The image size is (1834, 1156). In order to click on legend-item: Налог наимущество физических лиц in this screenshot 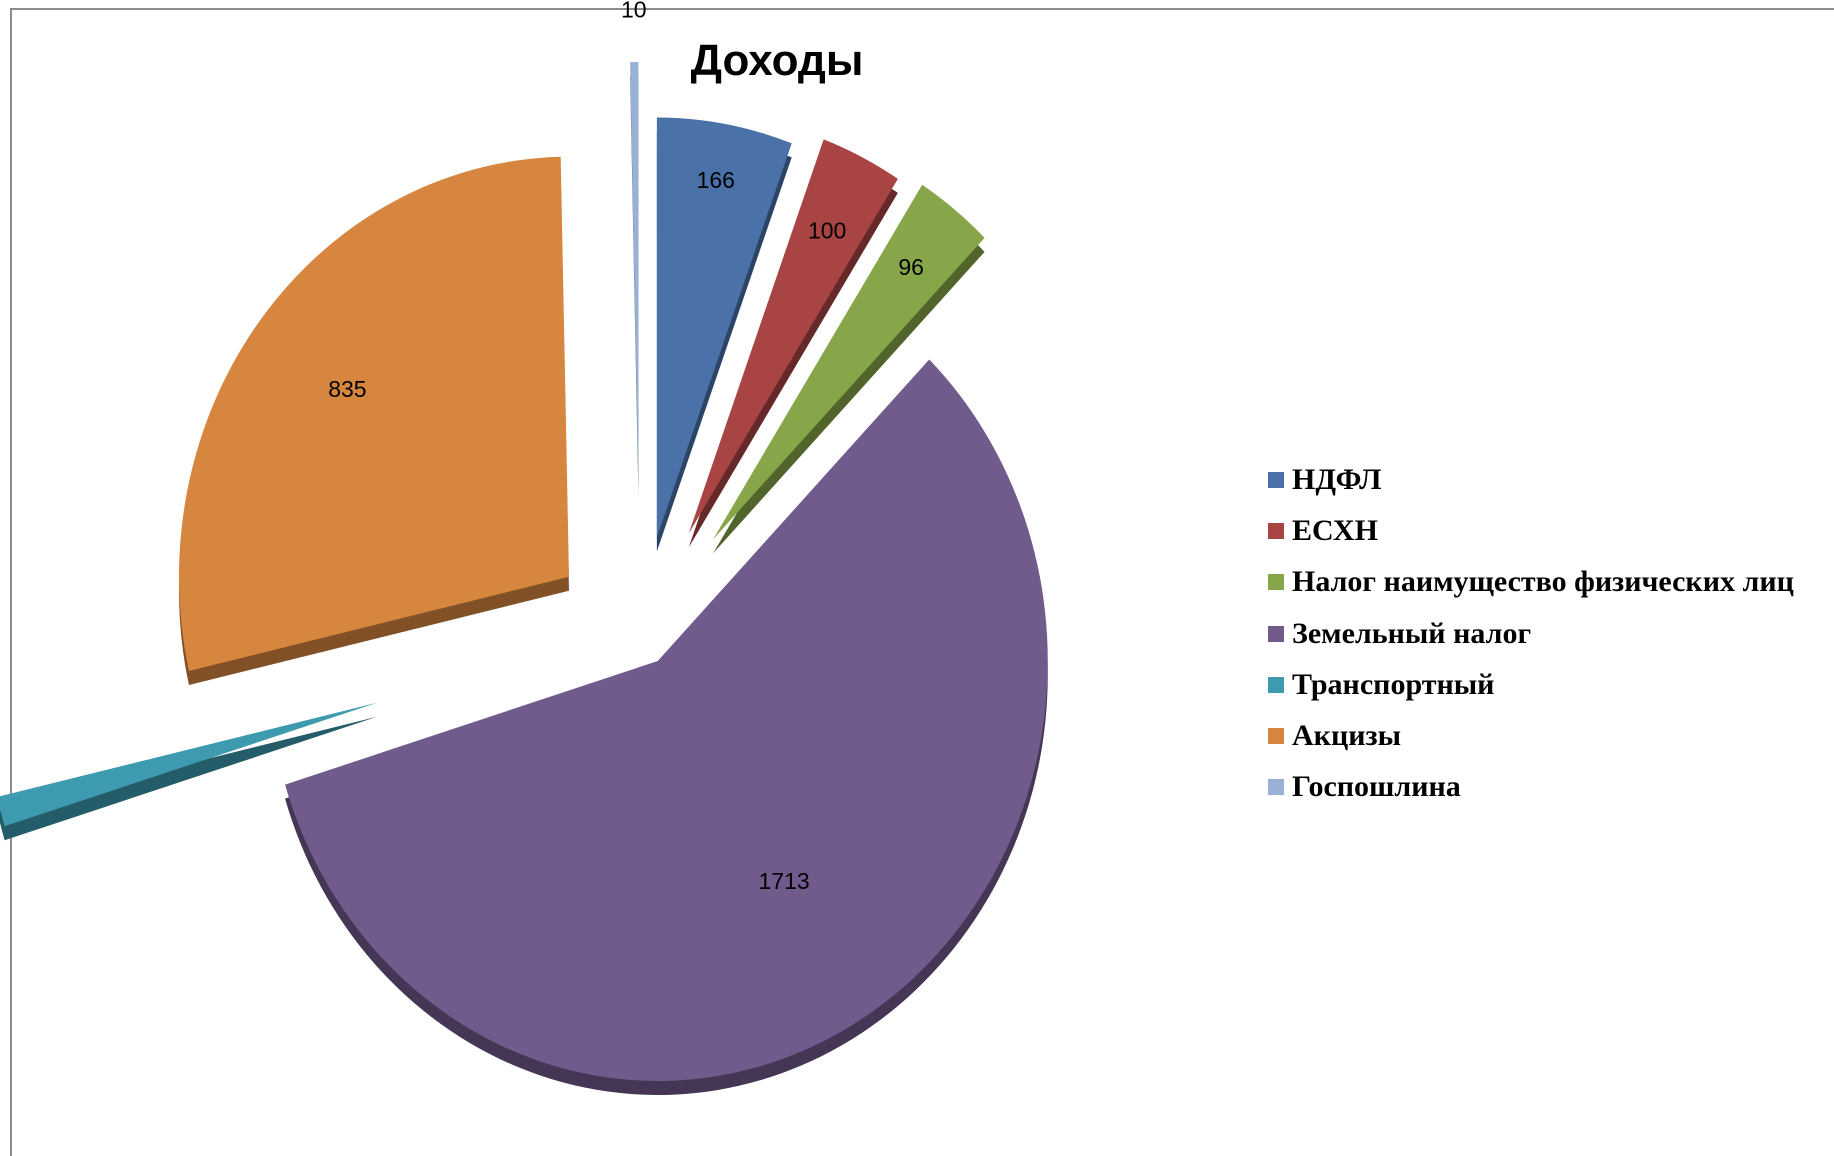, I will do `click(1531, 582)`.